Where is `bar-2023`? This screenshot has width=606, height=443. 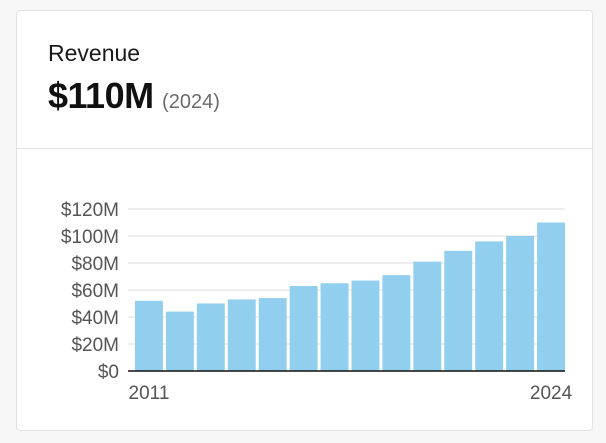
bar-2023 is located at coordinates (520, 303).